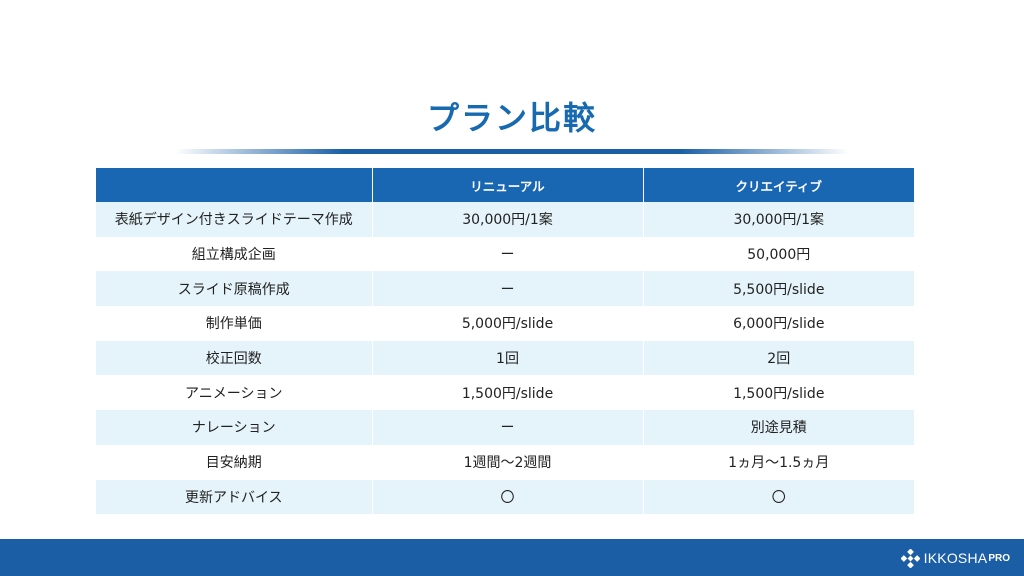 The width and height of the screenshot is (1024, 576). Describe the element at coordinates (778, 427) in the screenshot. I see `creative-value: 別途見積` at that location.